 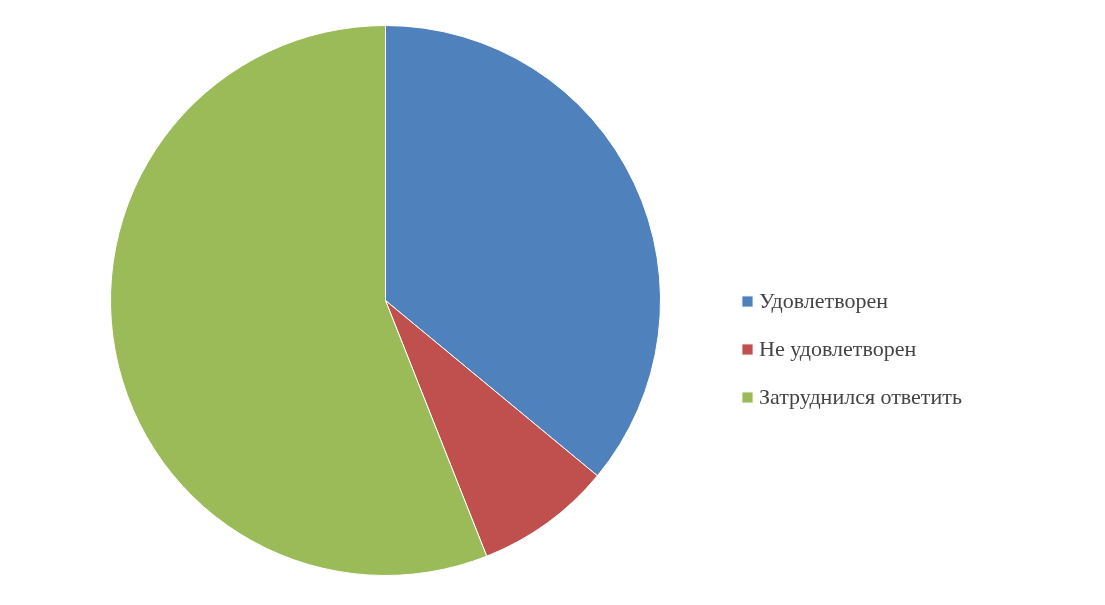 I want to click on legend-label: Не удовлетворен, so click(x=838, y=349).